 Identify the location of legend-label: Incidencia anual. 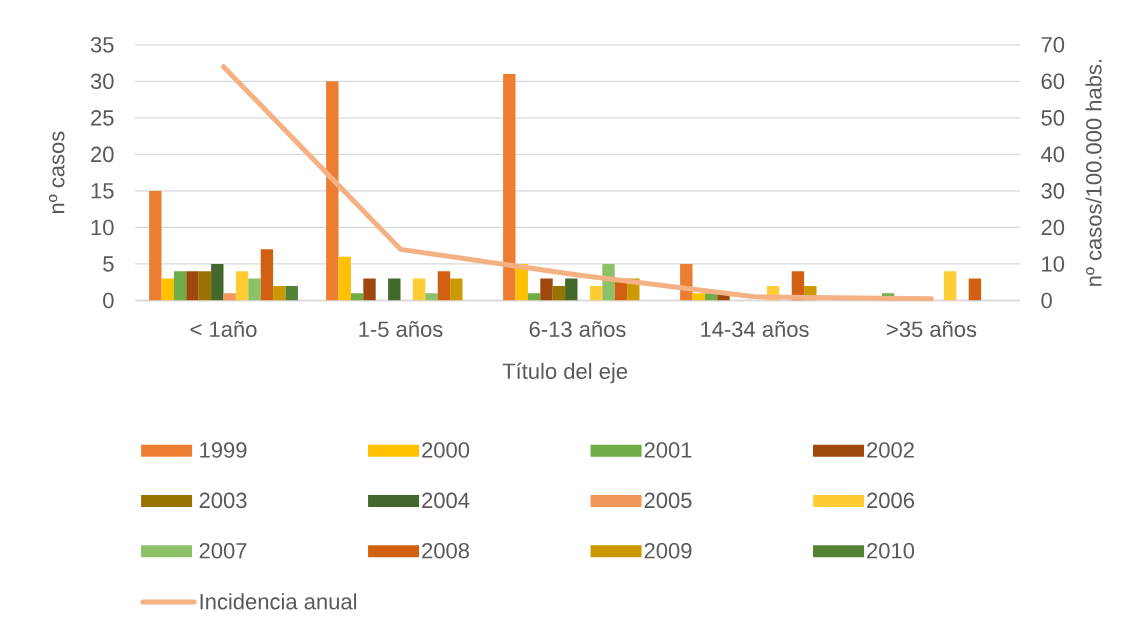
(278, 601).